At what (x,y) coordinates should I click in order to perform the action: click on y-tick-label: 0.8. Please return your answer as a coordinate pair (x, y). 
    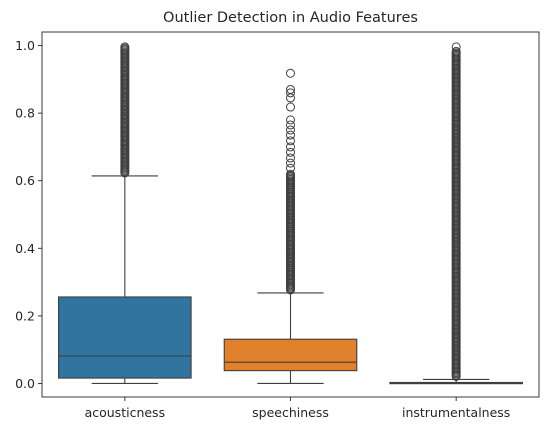
    Looking at the image, I should click on (25, 113).